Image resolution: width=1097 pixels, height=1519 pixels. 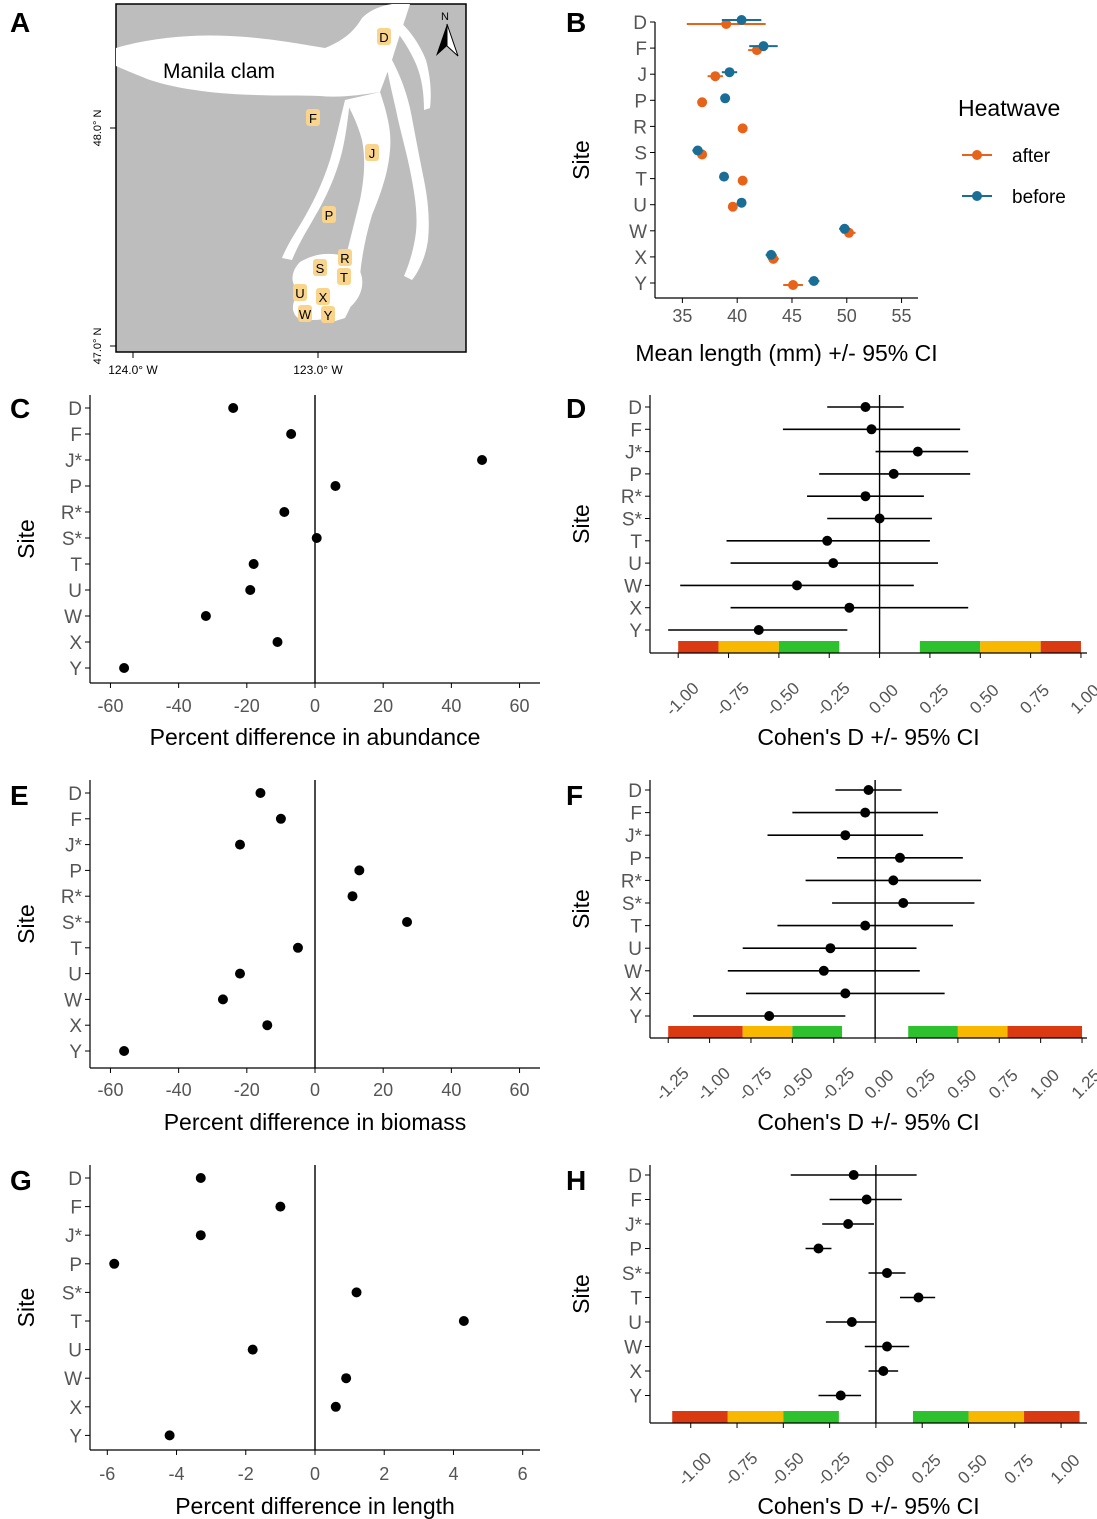 I want to click on x-axis-label: Cohen's D +/- 95% CI, so click(x=868, y=1506).